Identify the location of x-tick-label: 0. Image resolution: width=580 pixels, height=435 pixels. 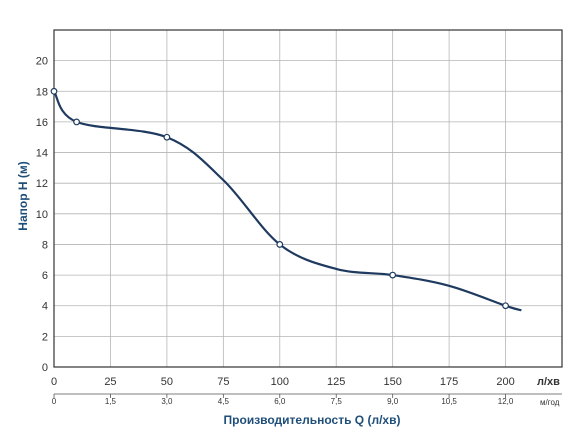
(54, 382).